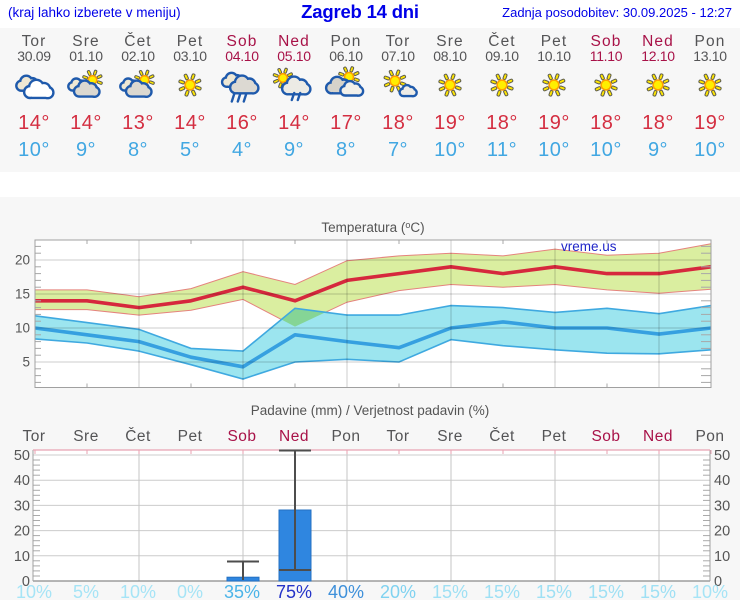 The width and height of the screenshot is (740, 603). What do you see at coordinates (22, 294) in the screenshot?
I see `svg-text: 15` at bounding box center [22, 294].